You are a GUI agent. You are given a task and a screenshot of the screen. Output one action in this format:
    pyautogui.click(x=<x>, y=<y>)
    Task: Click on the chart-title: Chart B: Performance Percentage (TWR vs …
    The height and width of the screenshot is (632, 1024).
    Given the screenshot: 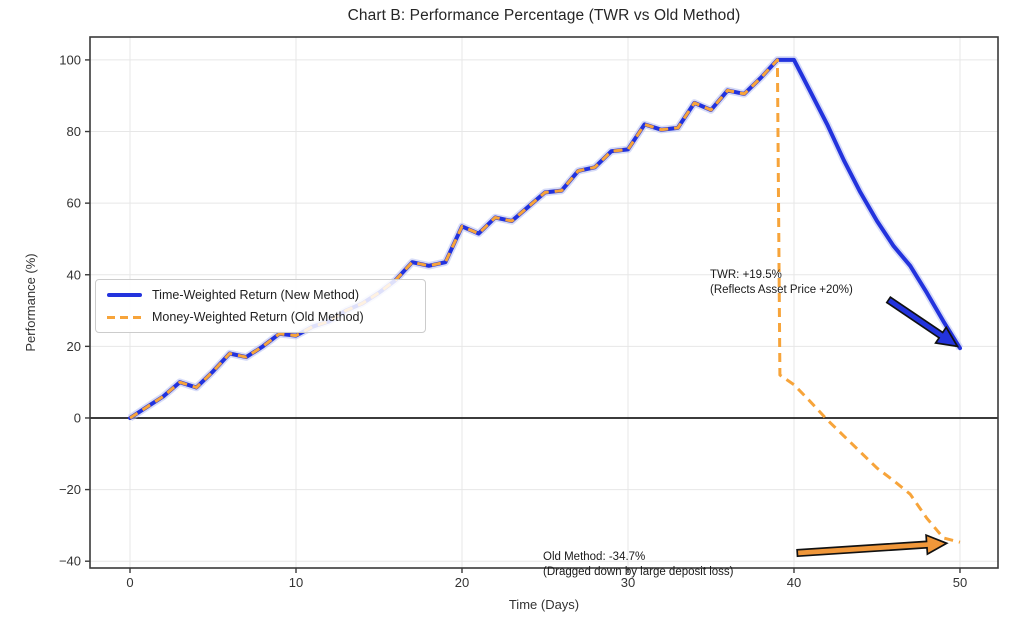 What is the action you would take?
    pyautogui.click(x=544, y=15)
    